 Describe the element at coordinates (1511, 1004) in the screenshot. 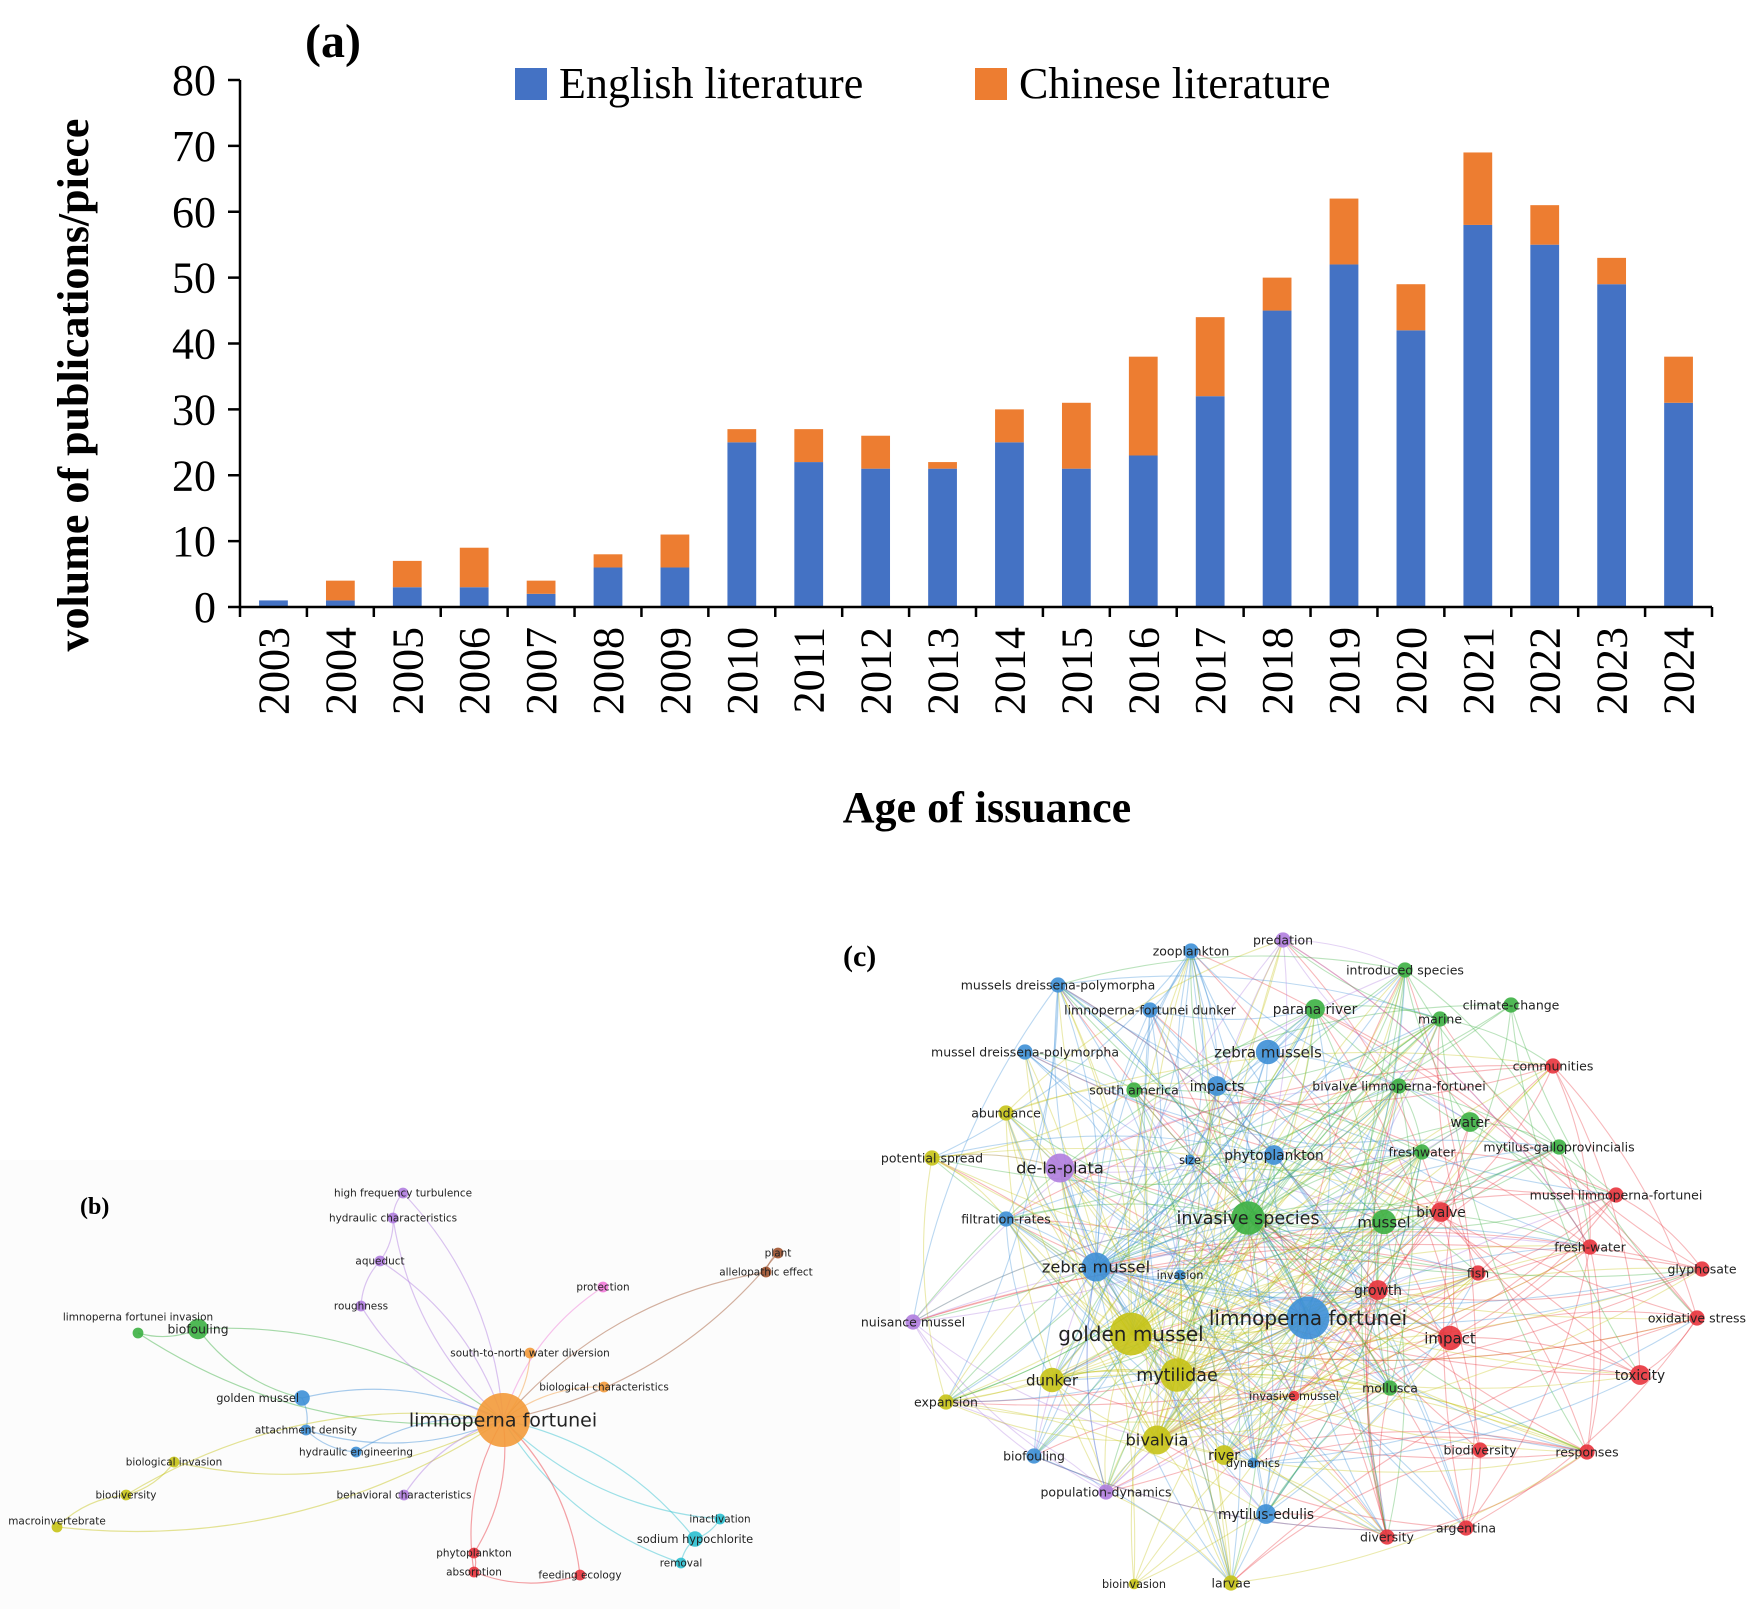

I see `network-node-label: climate-change` at that location.